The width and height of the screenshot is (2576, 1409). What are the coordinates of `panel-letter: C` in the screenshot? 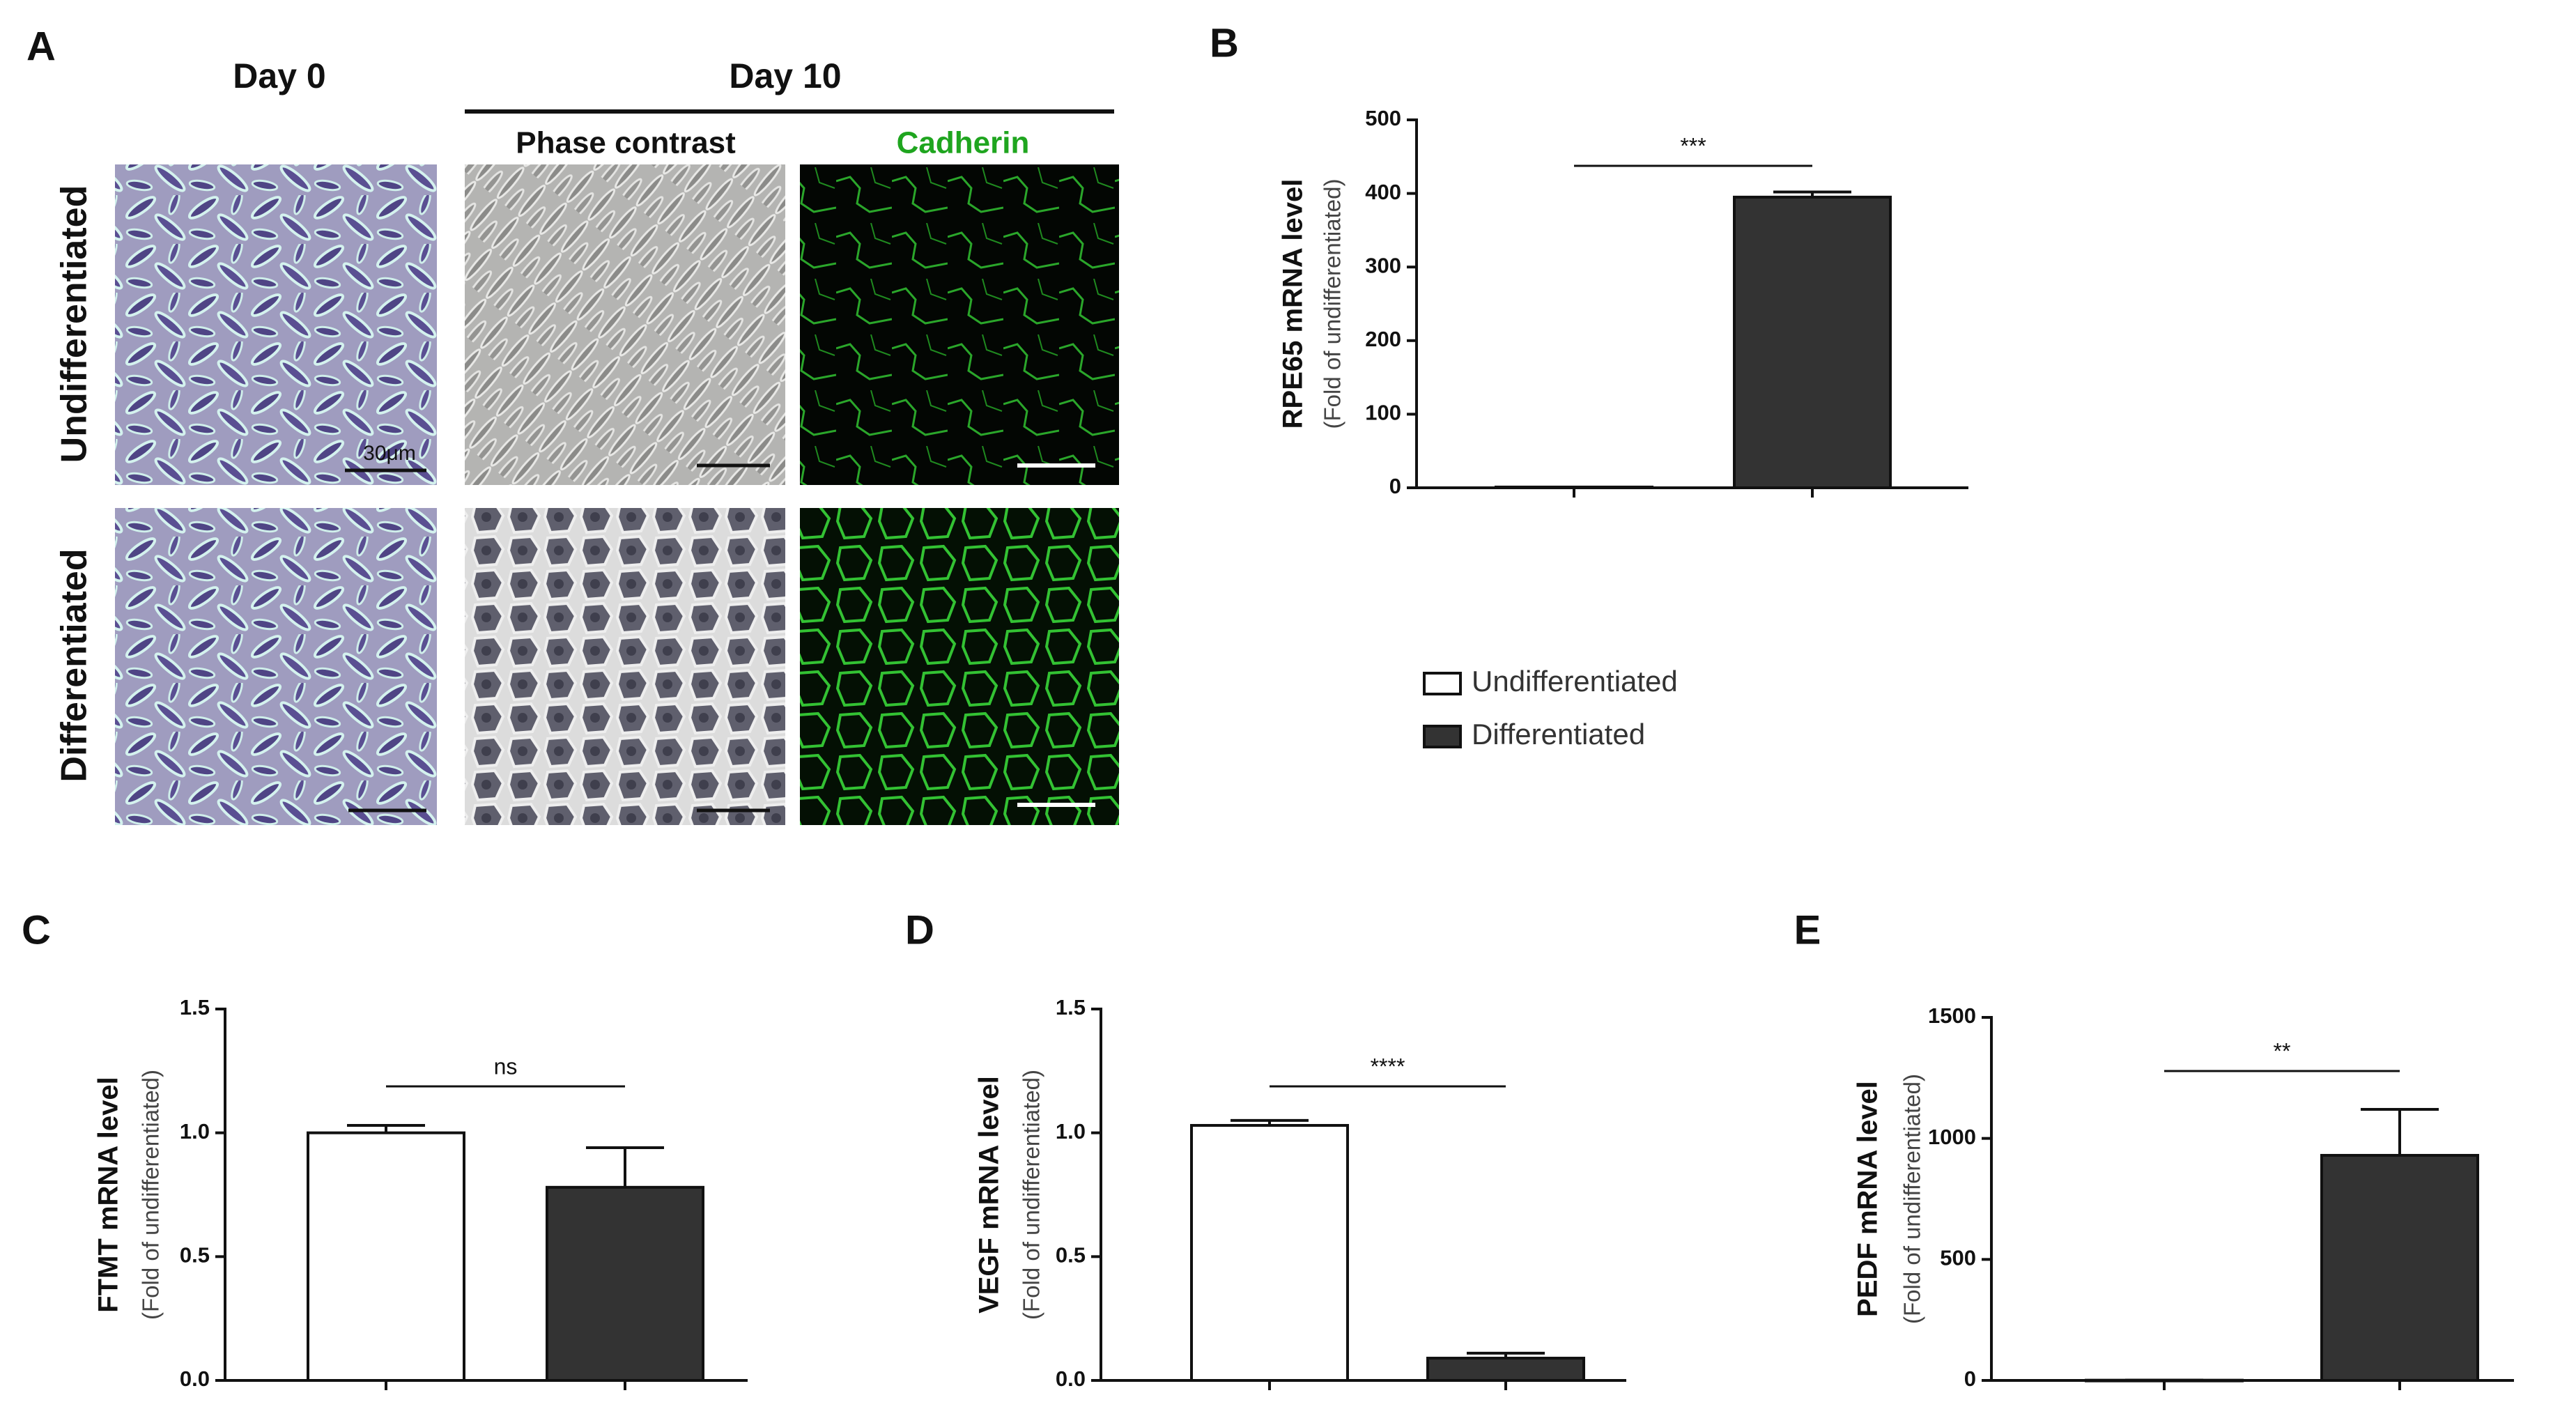 It's located at (36, 930).